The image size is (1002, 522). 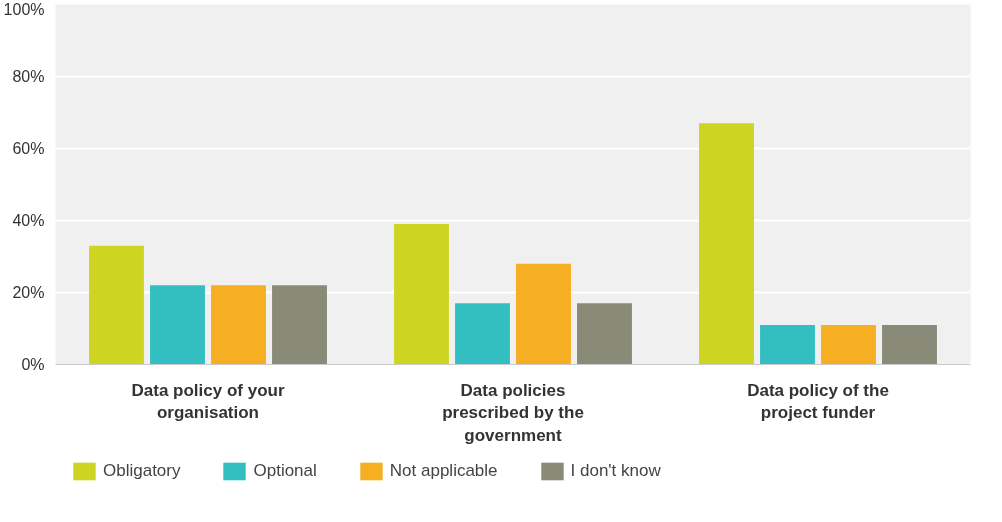 What do you see at coordinates (513, 413) in the screenshot?
I see `x-tick-label: Data policies prescribed by the government` at bounding box center [513, 413].